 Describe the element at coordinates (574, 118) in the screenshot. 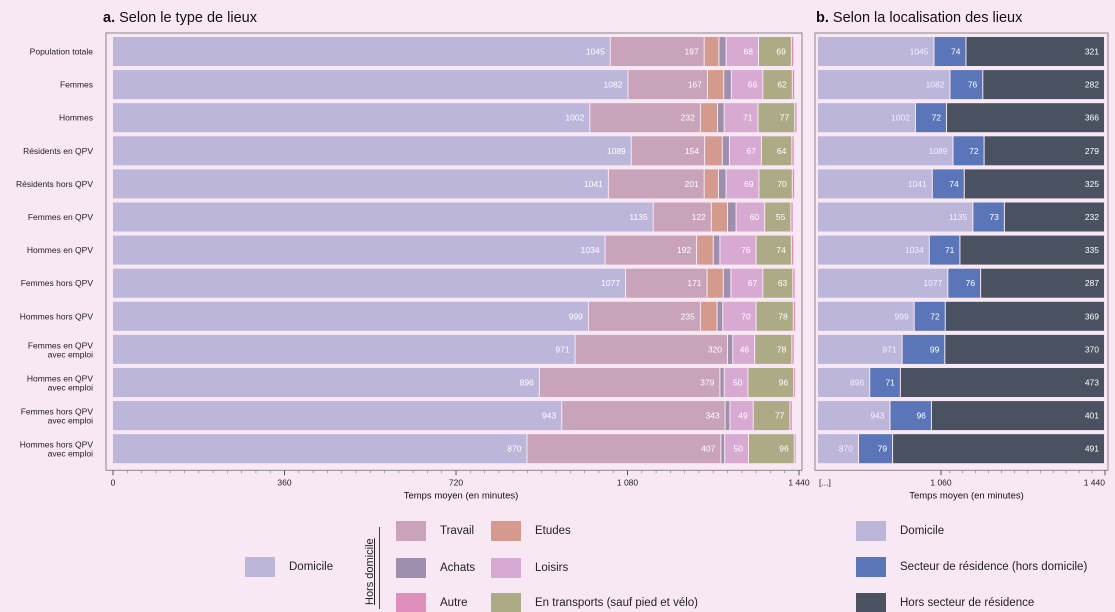

I see `bar-a-value-label: 1002` at that location.